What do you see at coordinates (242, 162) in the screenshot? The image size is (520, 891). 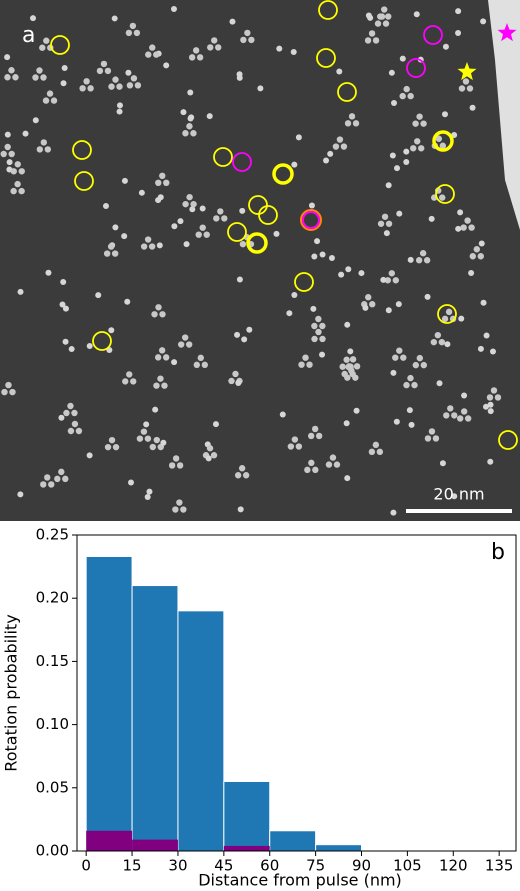 I see `magenta-circle` at bounding box center [242, 162].